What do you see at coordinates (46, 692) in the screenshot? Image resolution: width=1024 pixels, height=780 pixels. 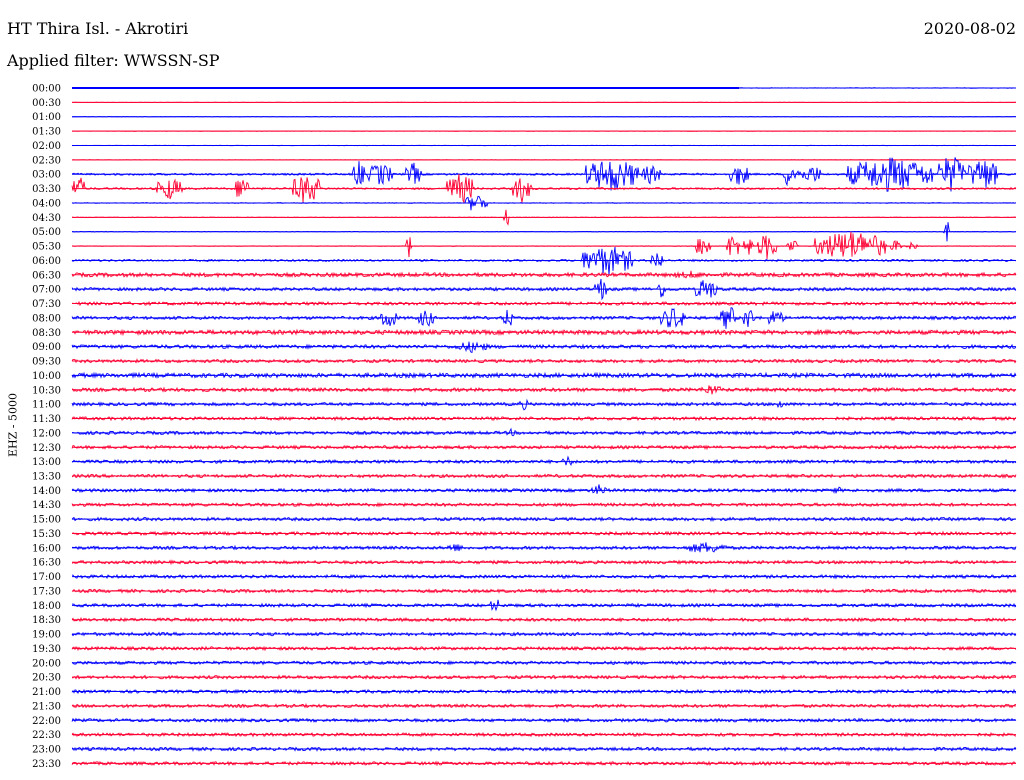 I see `row-time-label: 21:00` at bounding box center [46, 692].